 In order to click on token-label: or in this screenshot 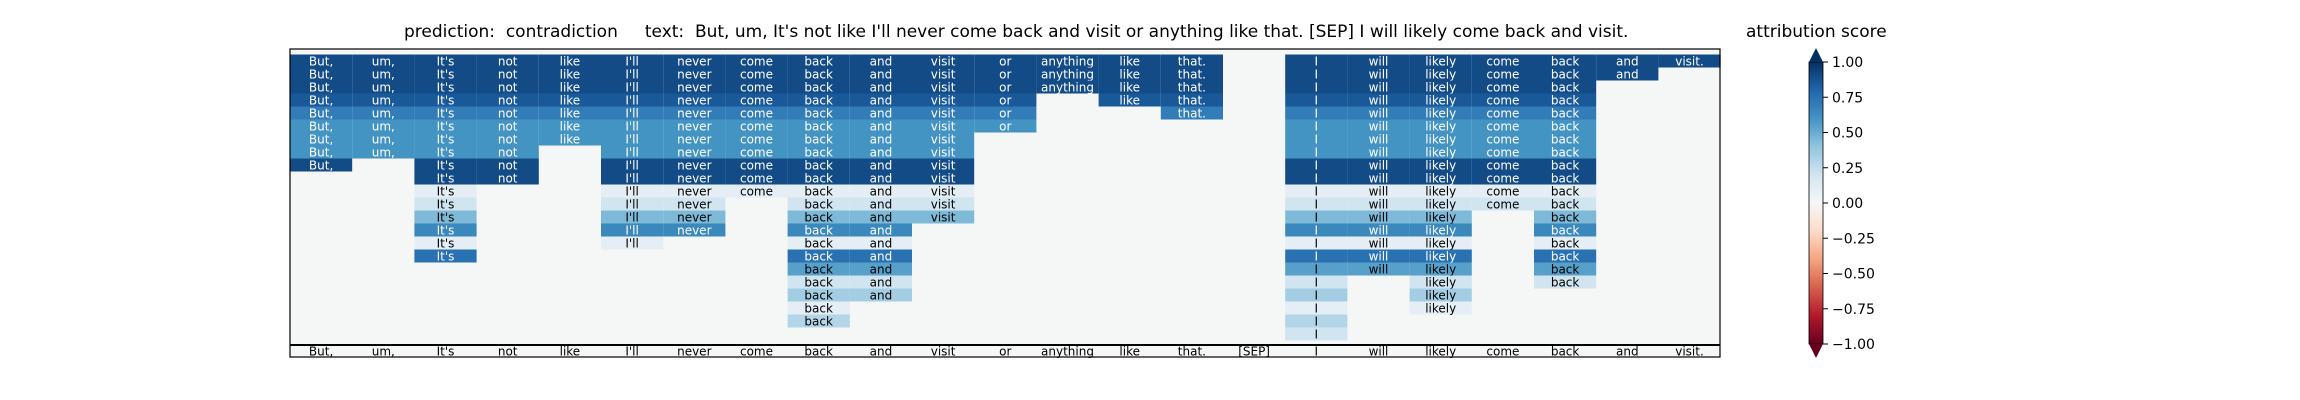, I will do `click(1005, 352)`.